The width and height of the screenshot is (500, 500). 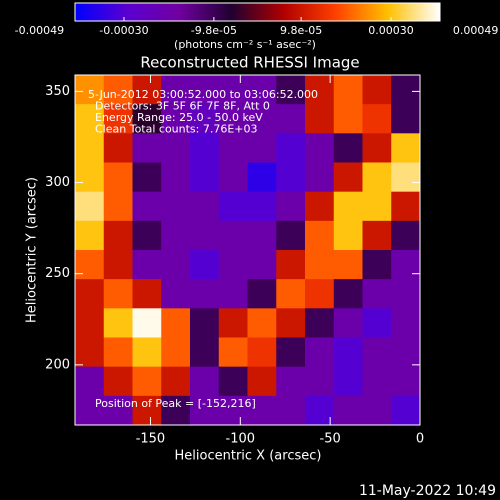 I want to click on chart-title: Reconstructed RHESSI Image, so click(x=249, y=63).